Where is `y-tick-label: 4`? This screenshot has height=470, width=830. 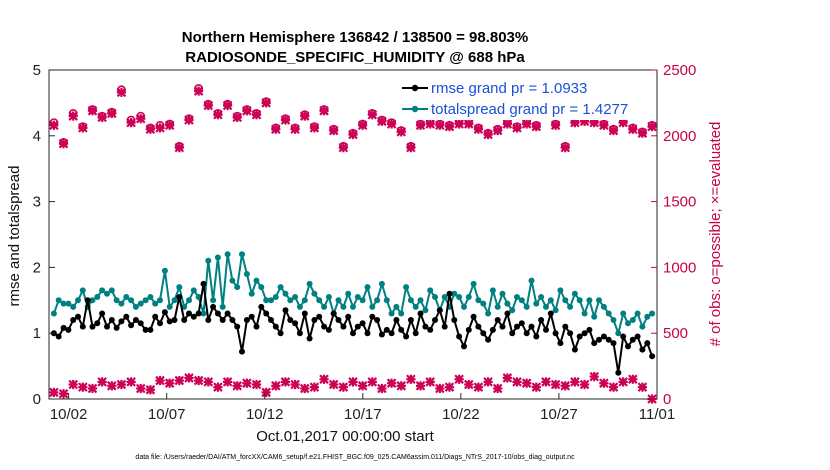 y-tick-label: 4 is located at coordinates (37, 136).